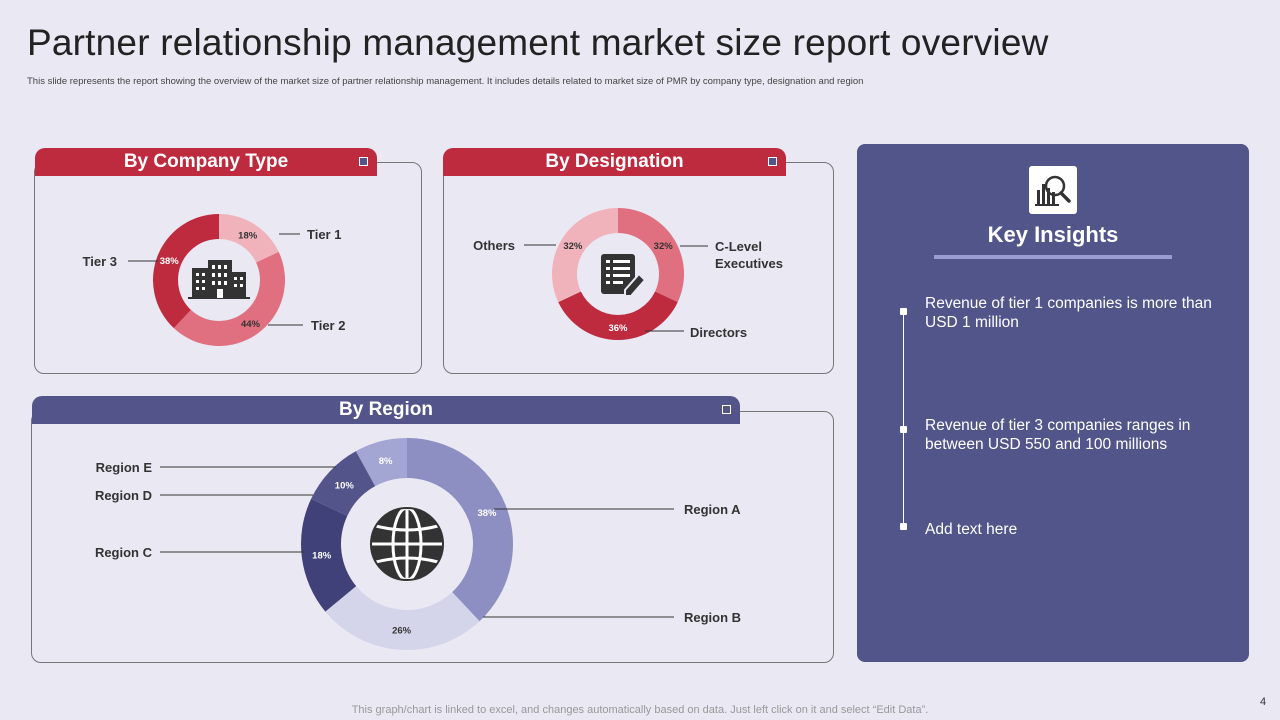 The width and height of the screenshot is (1280, 720). I want to click on key-insights-title: Key Insights, so click(1053, 234).